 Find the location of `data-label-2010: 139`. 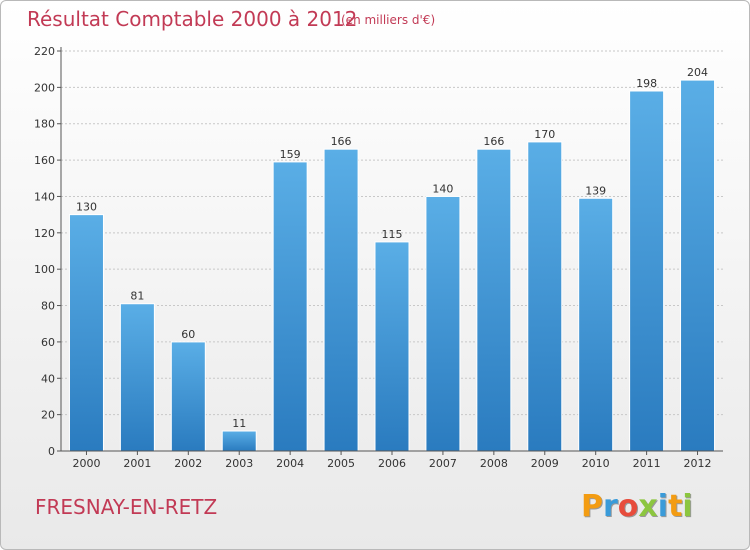

data-label-2010: 139 is located at coordinates (595, 190).